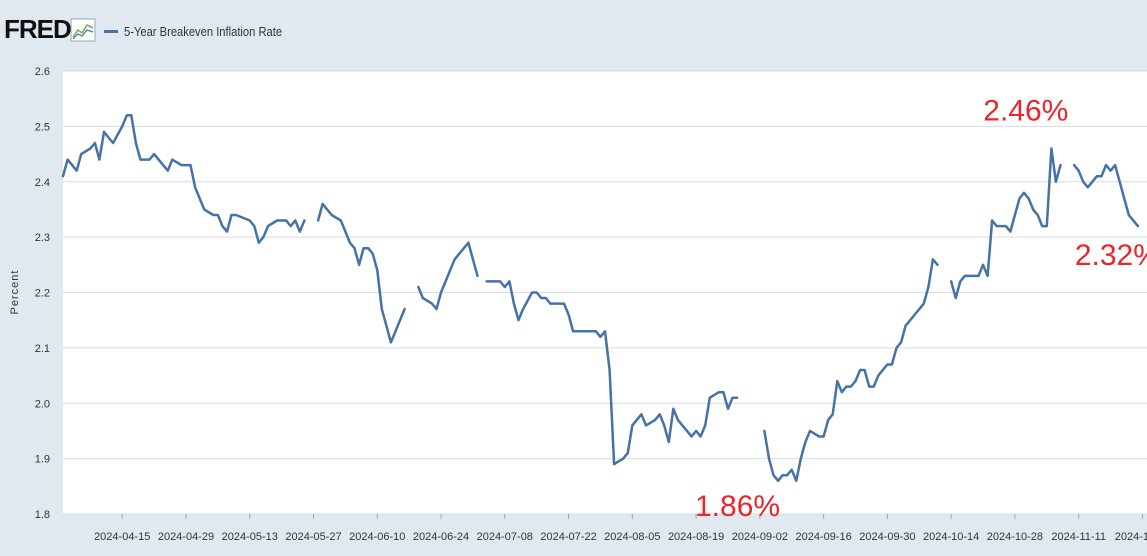 This screenshot has width=1147, height=556. What do you see at coordinates (42, 460) in the screenshot?
I see `y-tick-label: 1.9` at bounding box center [42, 460].